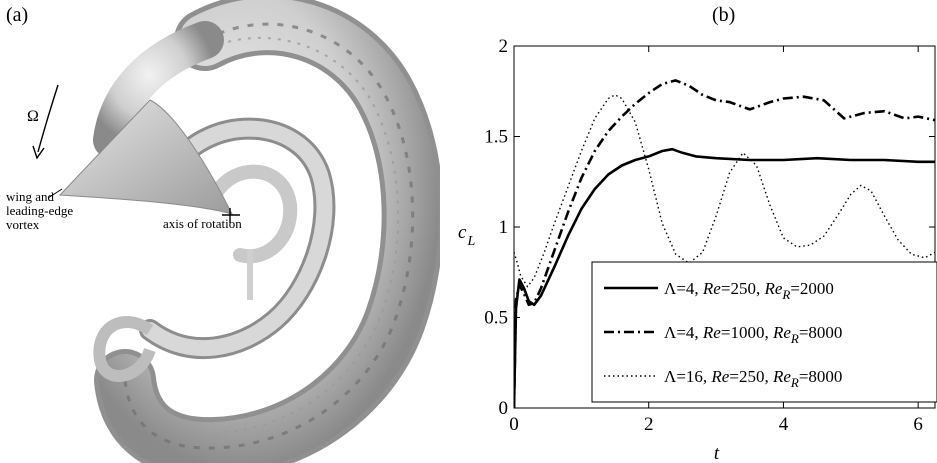 This screenshot has width=937, height=463. Describe the element at coordinates (23, 224) in the screenshot. I see `wing-label-line: vortex` at that location.